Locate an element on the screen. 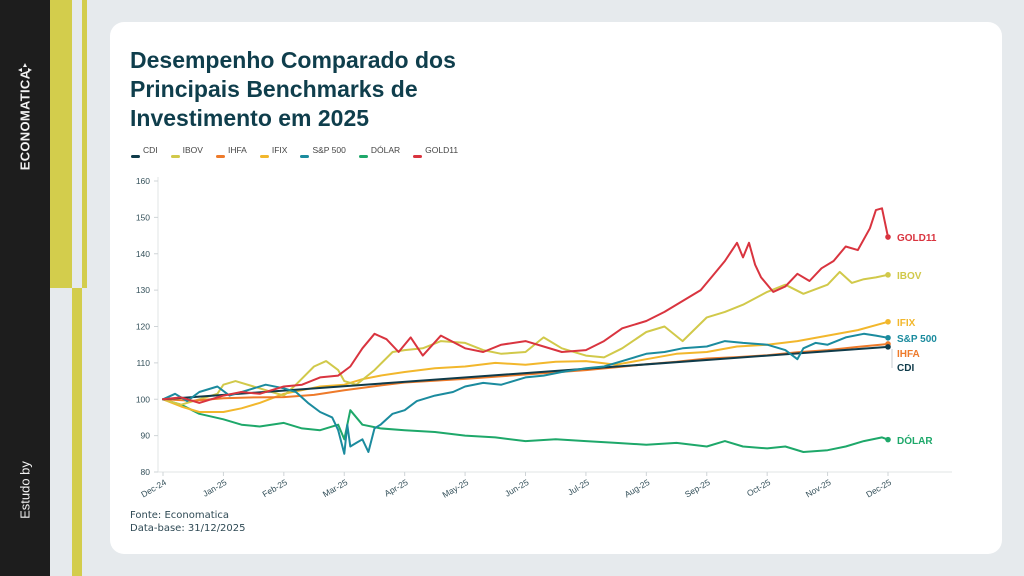 The image size is (1024, 576). brand-sidebar is located at coordinates (25, 288).